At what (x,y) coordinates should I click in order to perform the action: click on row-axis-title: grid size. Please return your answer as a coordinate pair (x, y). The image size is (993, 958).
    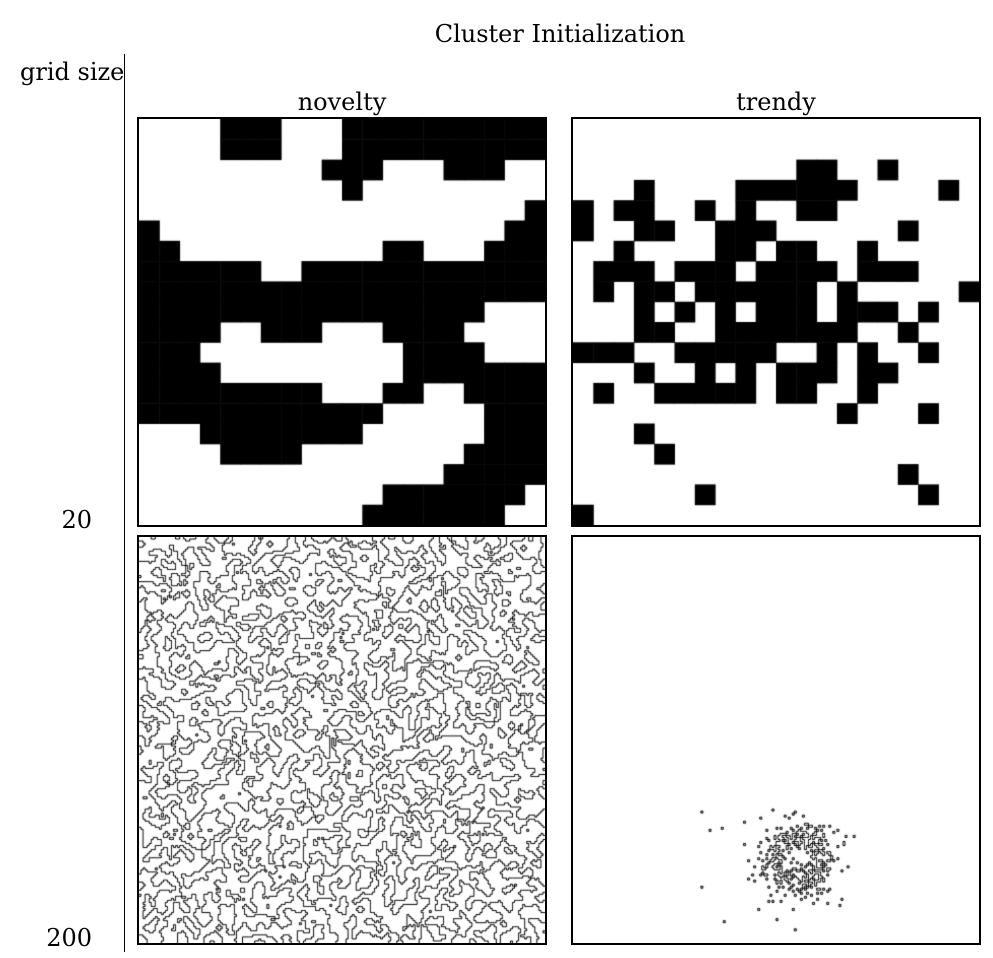
    Looking at the image, I should click on (72, 72).